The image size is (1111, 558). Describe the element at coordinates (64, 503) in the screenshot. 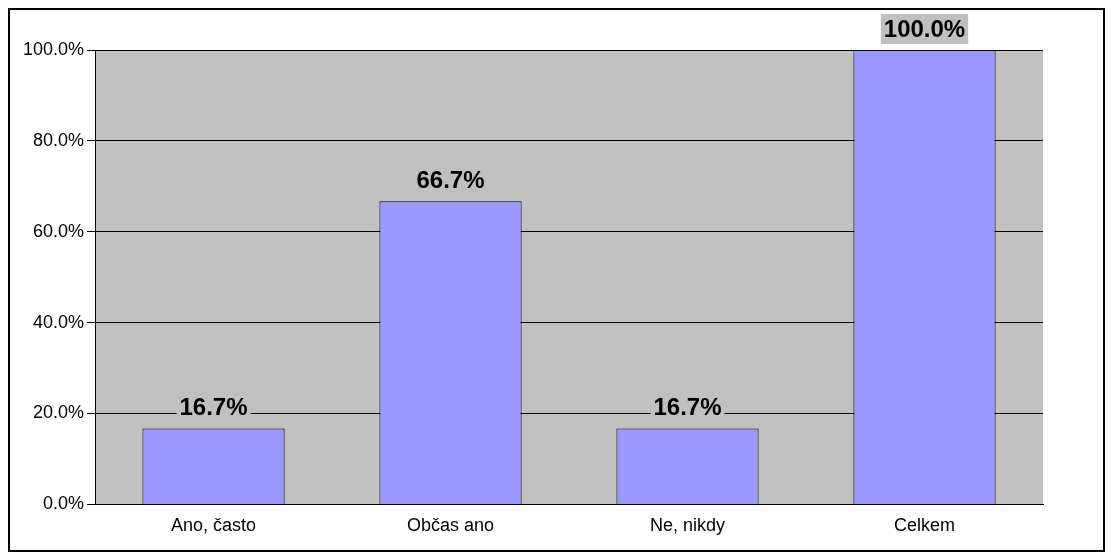

I see `y-tick-label: 0.0%` at that location.